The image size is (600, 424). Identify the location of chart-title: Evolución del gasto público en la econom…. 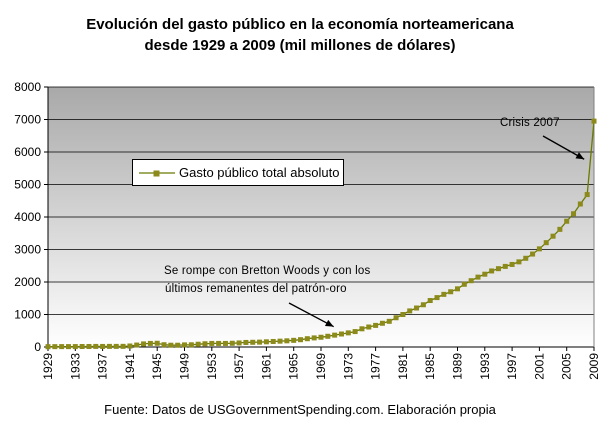
(300, 24).